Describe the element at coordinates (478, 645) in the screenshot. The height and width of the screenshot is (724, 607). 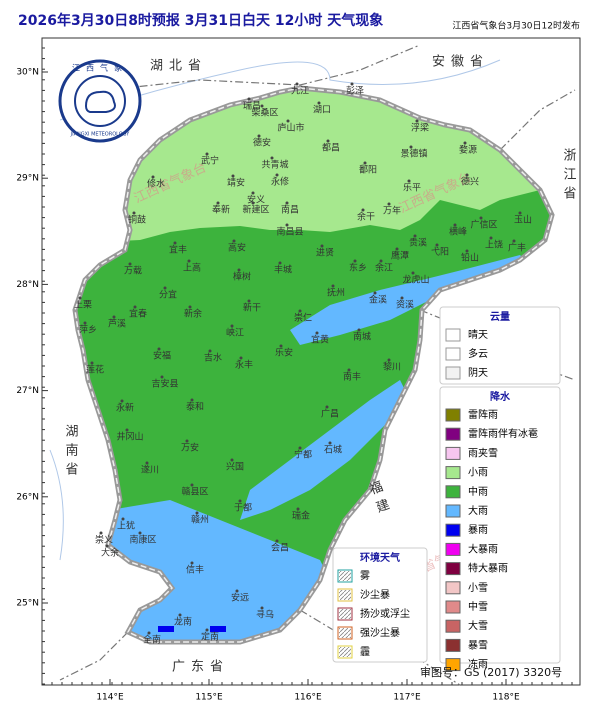
I see `legend-label: 暴雪` at that location.